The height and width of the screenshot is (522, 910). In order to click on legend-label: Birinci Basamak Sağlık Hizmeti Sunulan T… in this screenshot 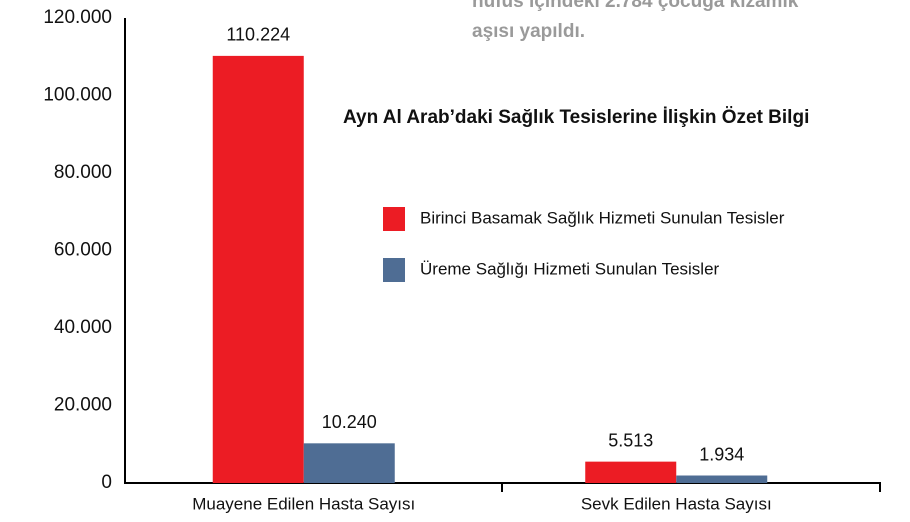, I will do `click(602, 217)`.